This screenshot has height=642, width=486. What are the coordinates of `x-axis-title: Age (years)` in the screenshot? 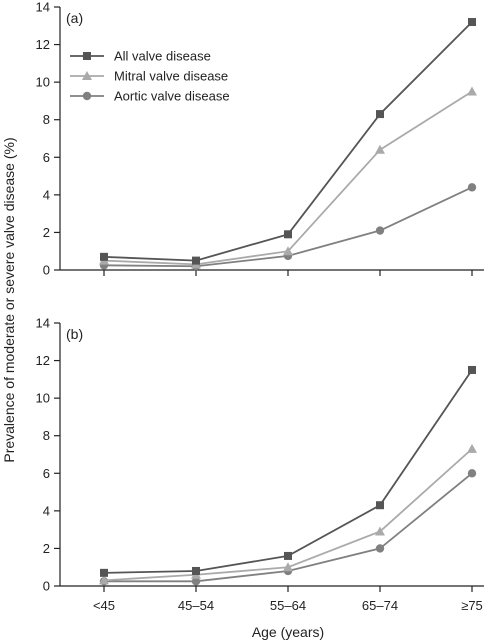 It's located at (288, 632).